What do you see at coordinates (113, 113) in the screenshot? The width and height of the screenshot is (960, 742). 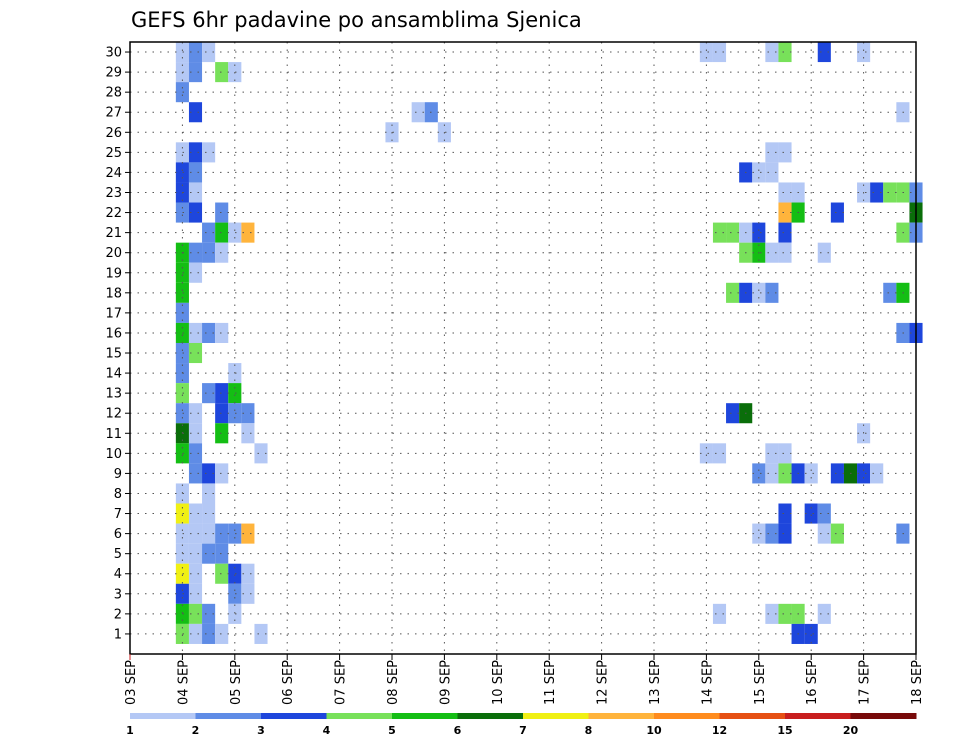 I see `y-tick-label: 27` at bounding box center [113, 113].